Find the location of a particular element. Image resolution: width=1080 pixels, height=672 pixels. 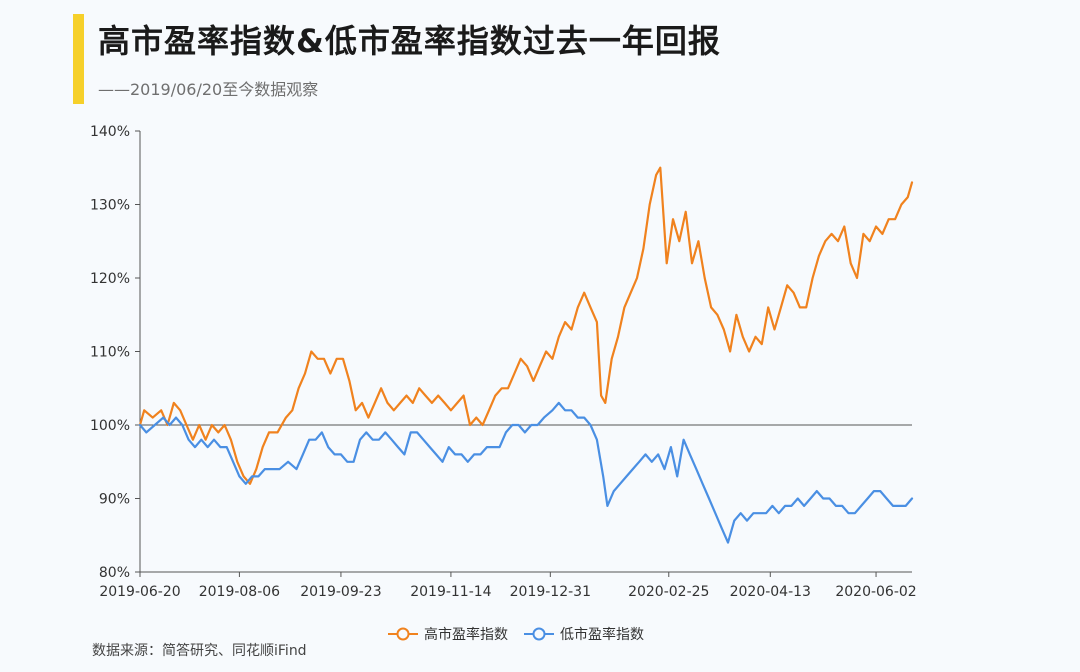

y-tick-label: 130% is located at coordinates (110, 206).